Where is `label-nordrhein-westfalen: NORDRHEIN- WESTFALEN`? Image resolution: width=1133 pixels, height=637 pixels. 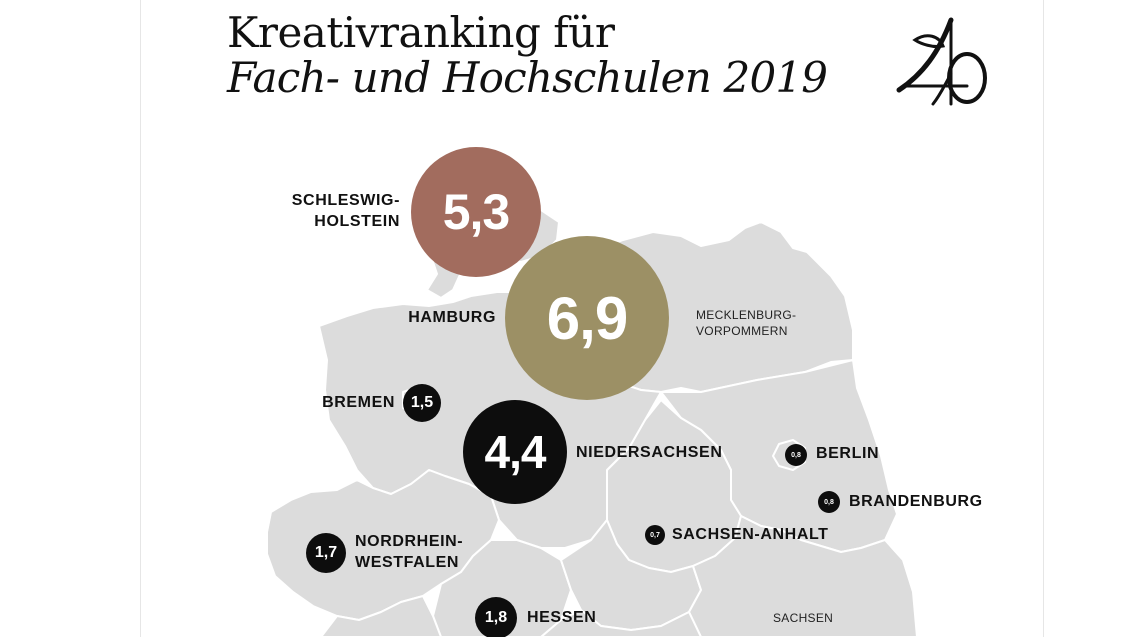 label-nordrhein-westfalen: NORDRHEIN- WESTFALEN is located at coordinates (409, 553).